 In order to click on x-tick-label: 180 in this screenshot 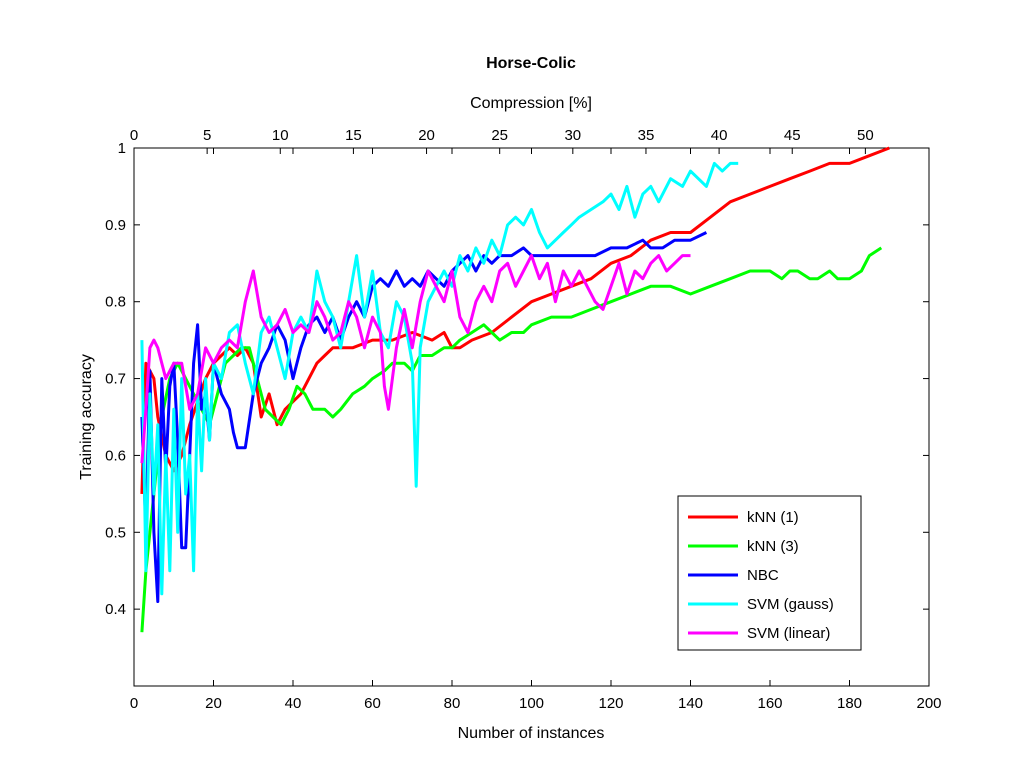, I will do `click(849, 703)`.